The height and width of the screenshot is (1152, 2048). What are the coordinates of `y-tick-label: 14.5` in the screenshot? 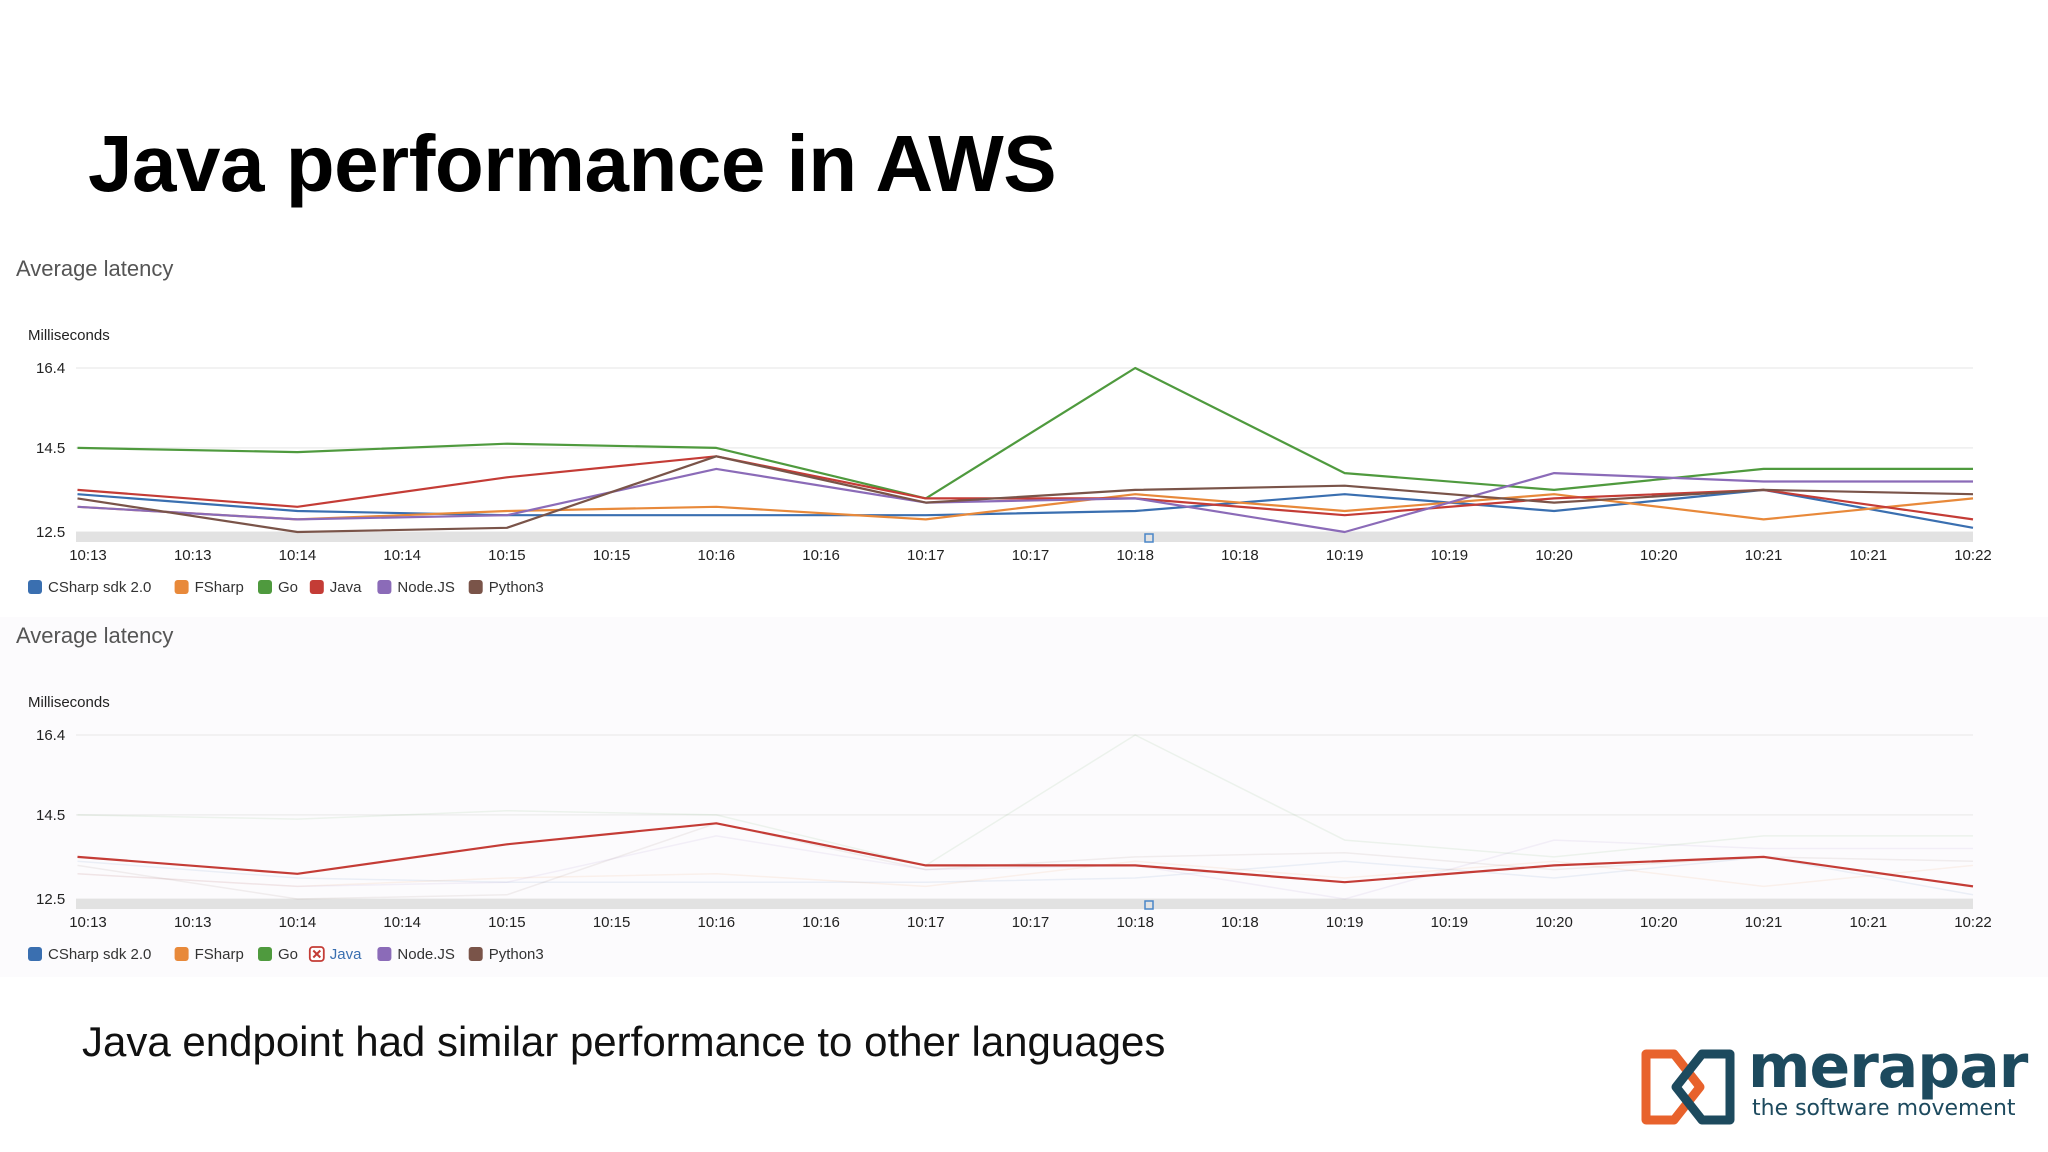 It's located at (50, 448).